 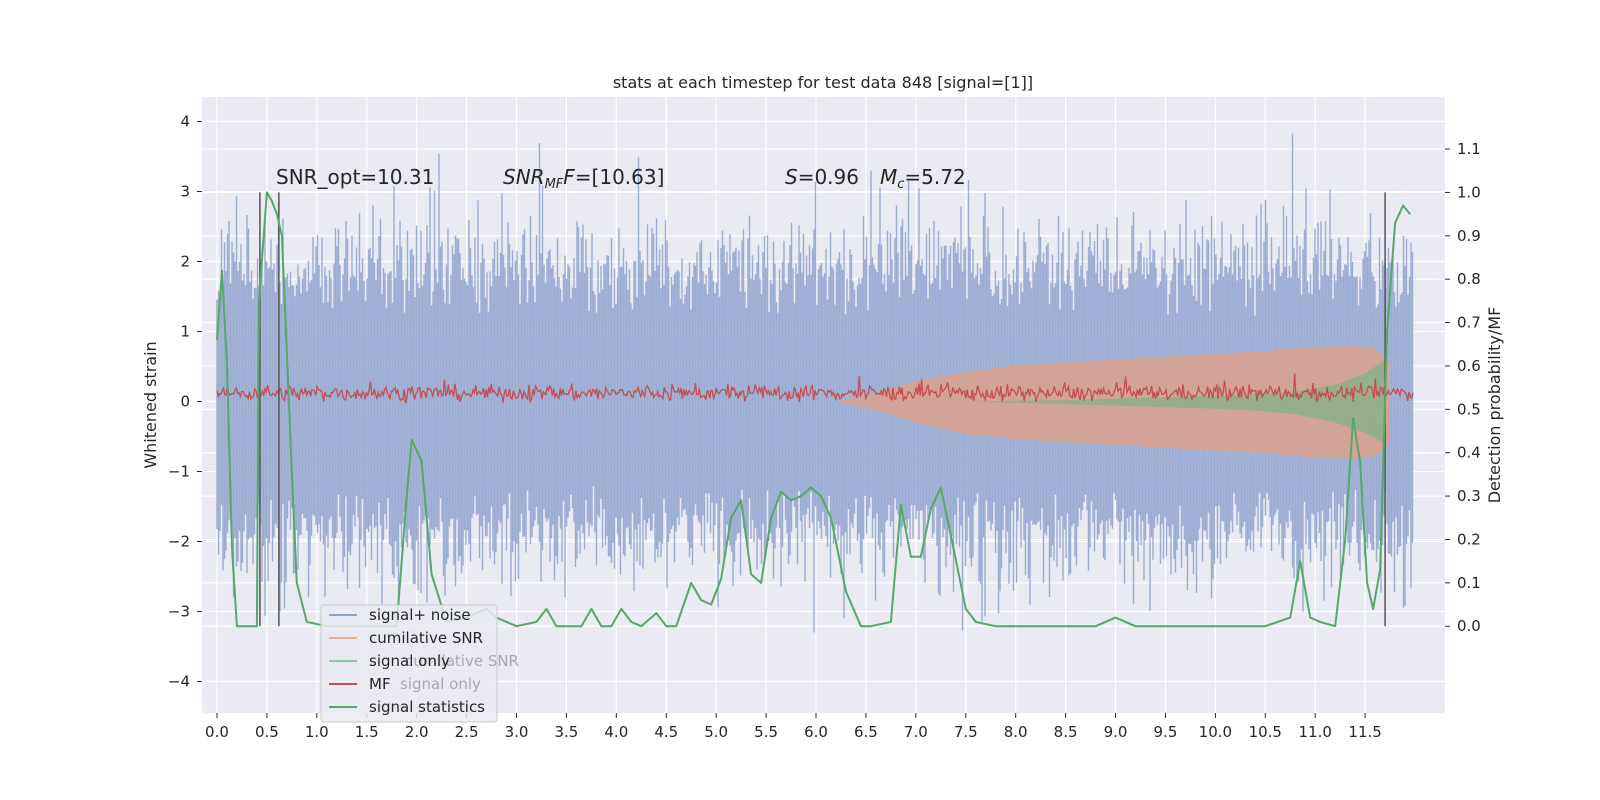 What do you see at coordinates (1016, 732) in the screenshot?
I see `x-tick-label: 8.0` at bounding box center [1016, 732].